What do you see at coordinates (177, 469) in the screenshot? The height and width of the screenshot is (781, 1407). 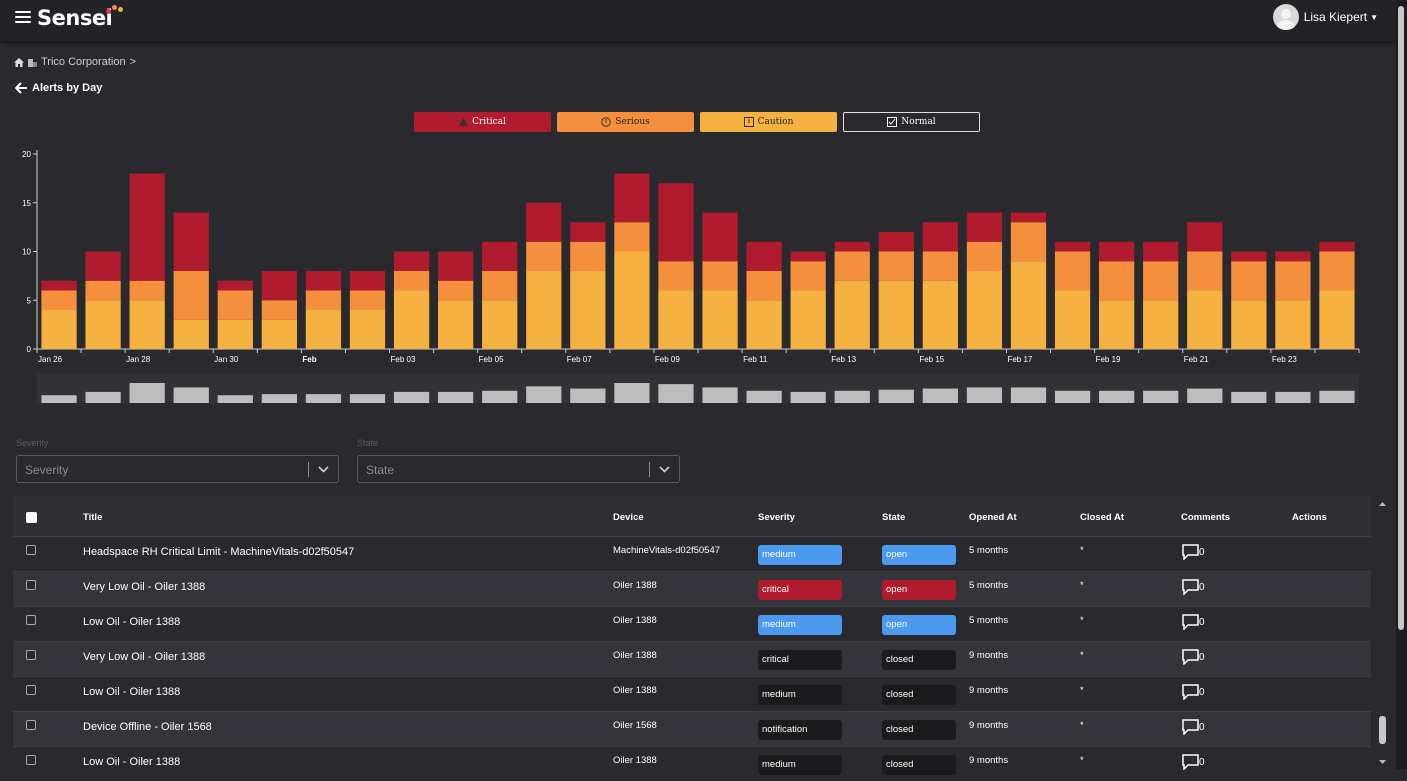 I see `severity-filter-select: Severity` at bounding box center [177, 469].